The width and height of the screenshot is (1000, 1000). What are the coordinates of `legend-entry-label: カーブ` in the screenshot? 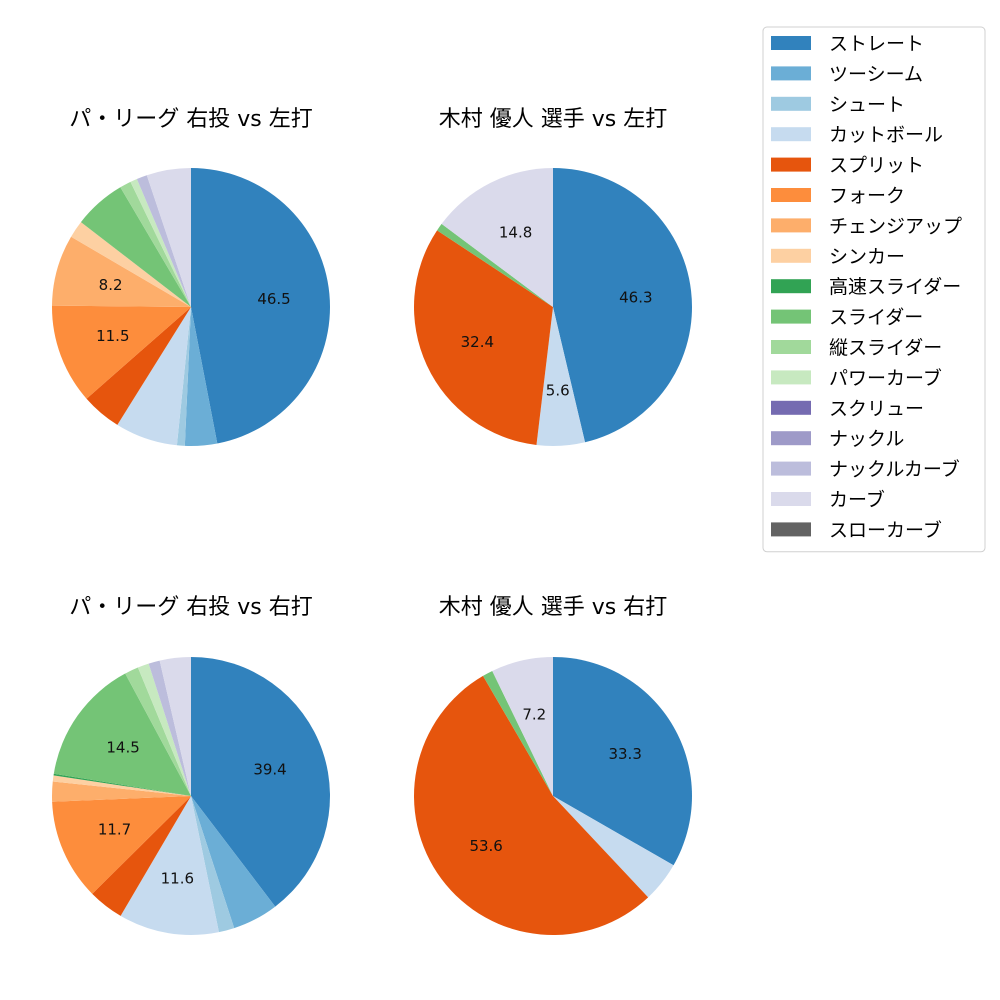 It's located at (857, 499).